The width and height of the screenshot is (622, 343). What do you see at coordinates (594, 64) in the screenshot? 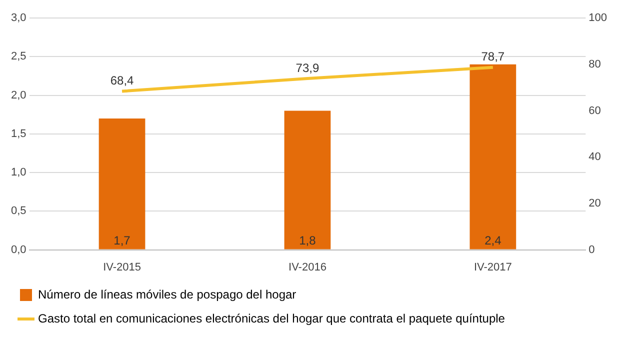
I see `y2-tick-label: 80` at bounding box center [594, 64].